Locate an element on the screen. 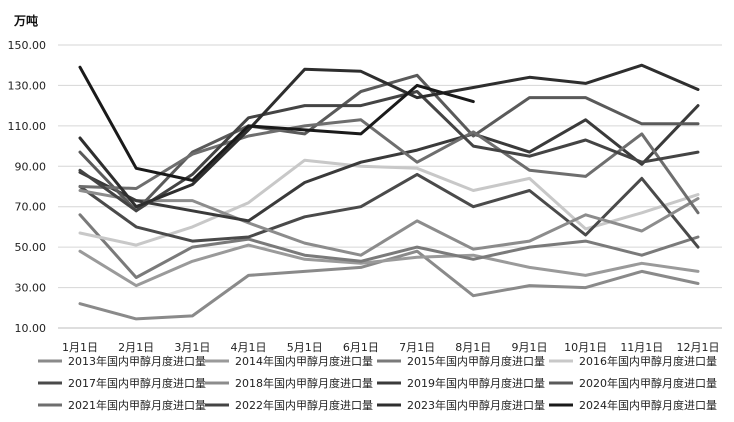 This screenshot has width=734, height=422. legend-item: 2021年国内甲醇月度进口量 is located at coordinates (122, 405).